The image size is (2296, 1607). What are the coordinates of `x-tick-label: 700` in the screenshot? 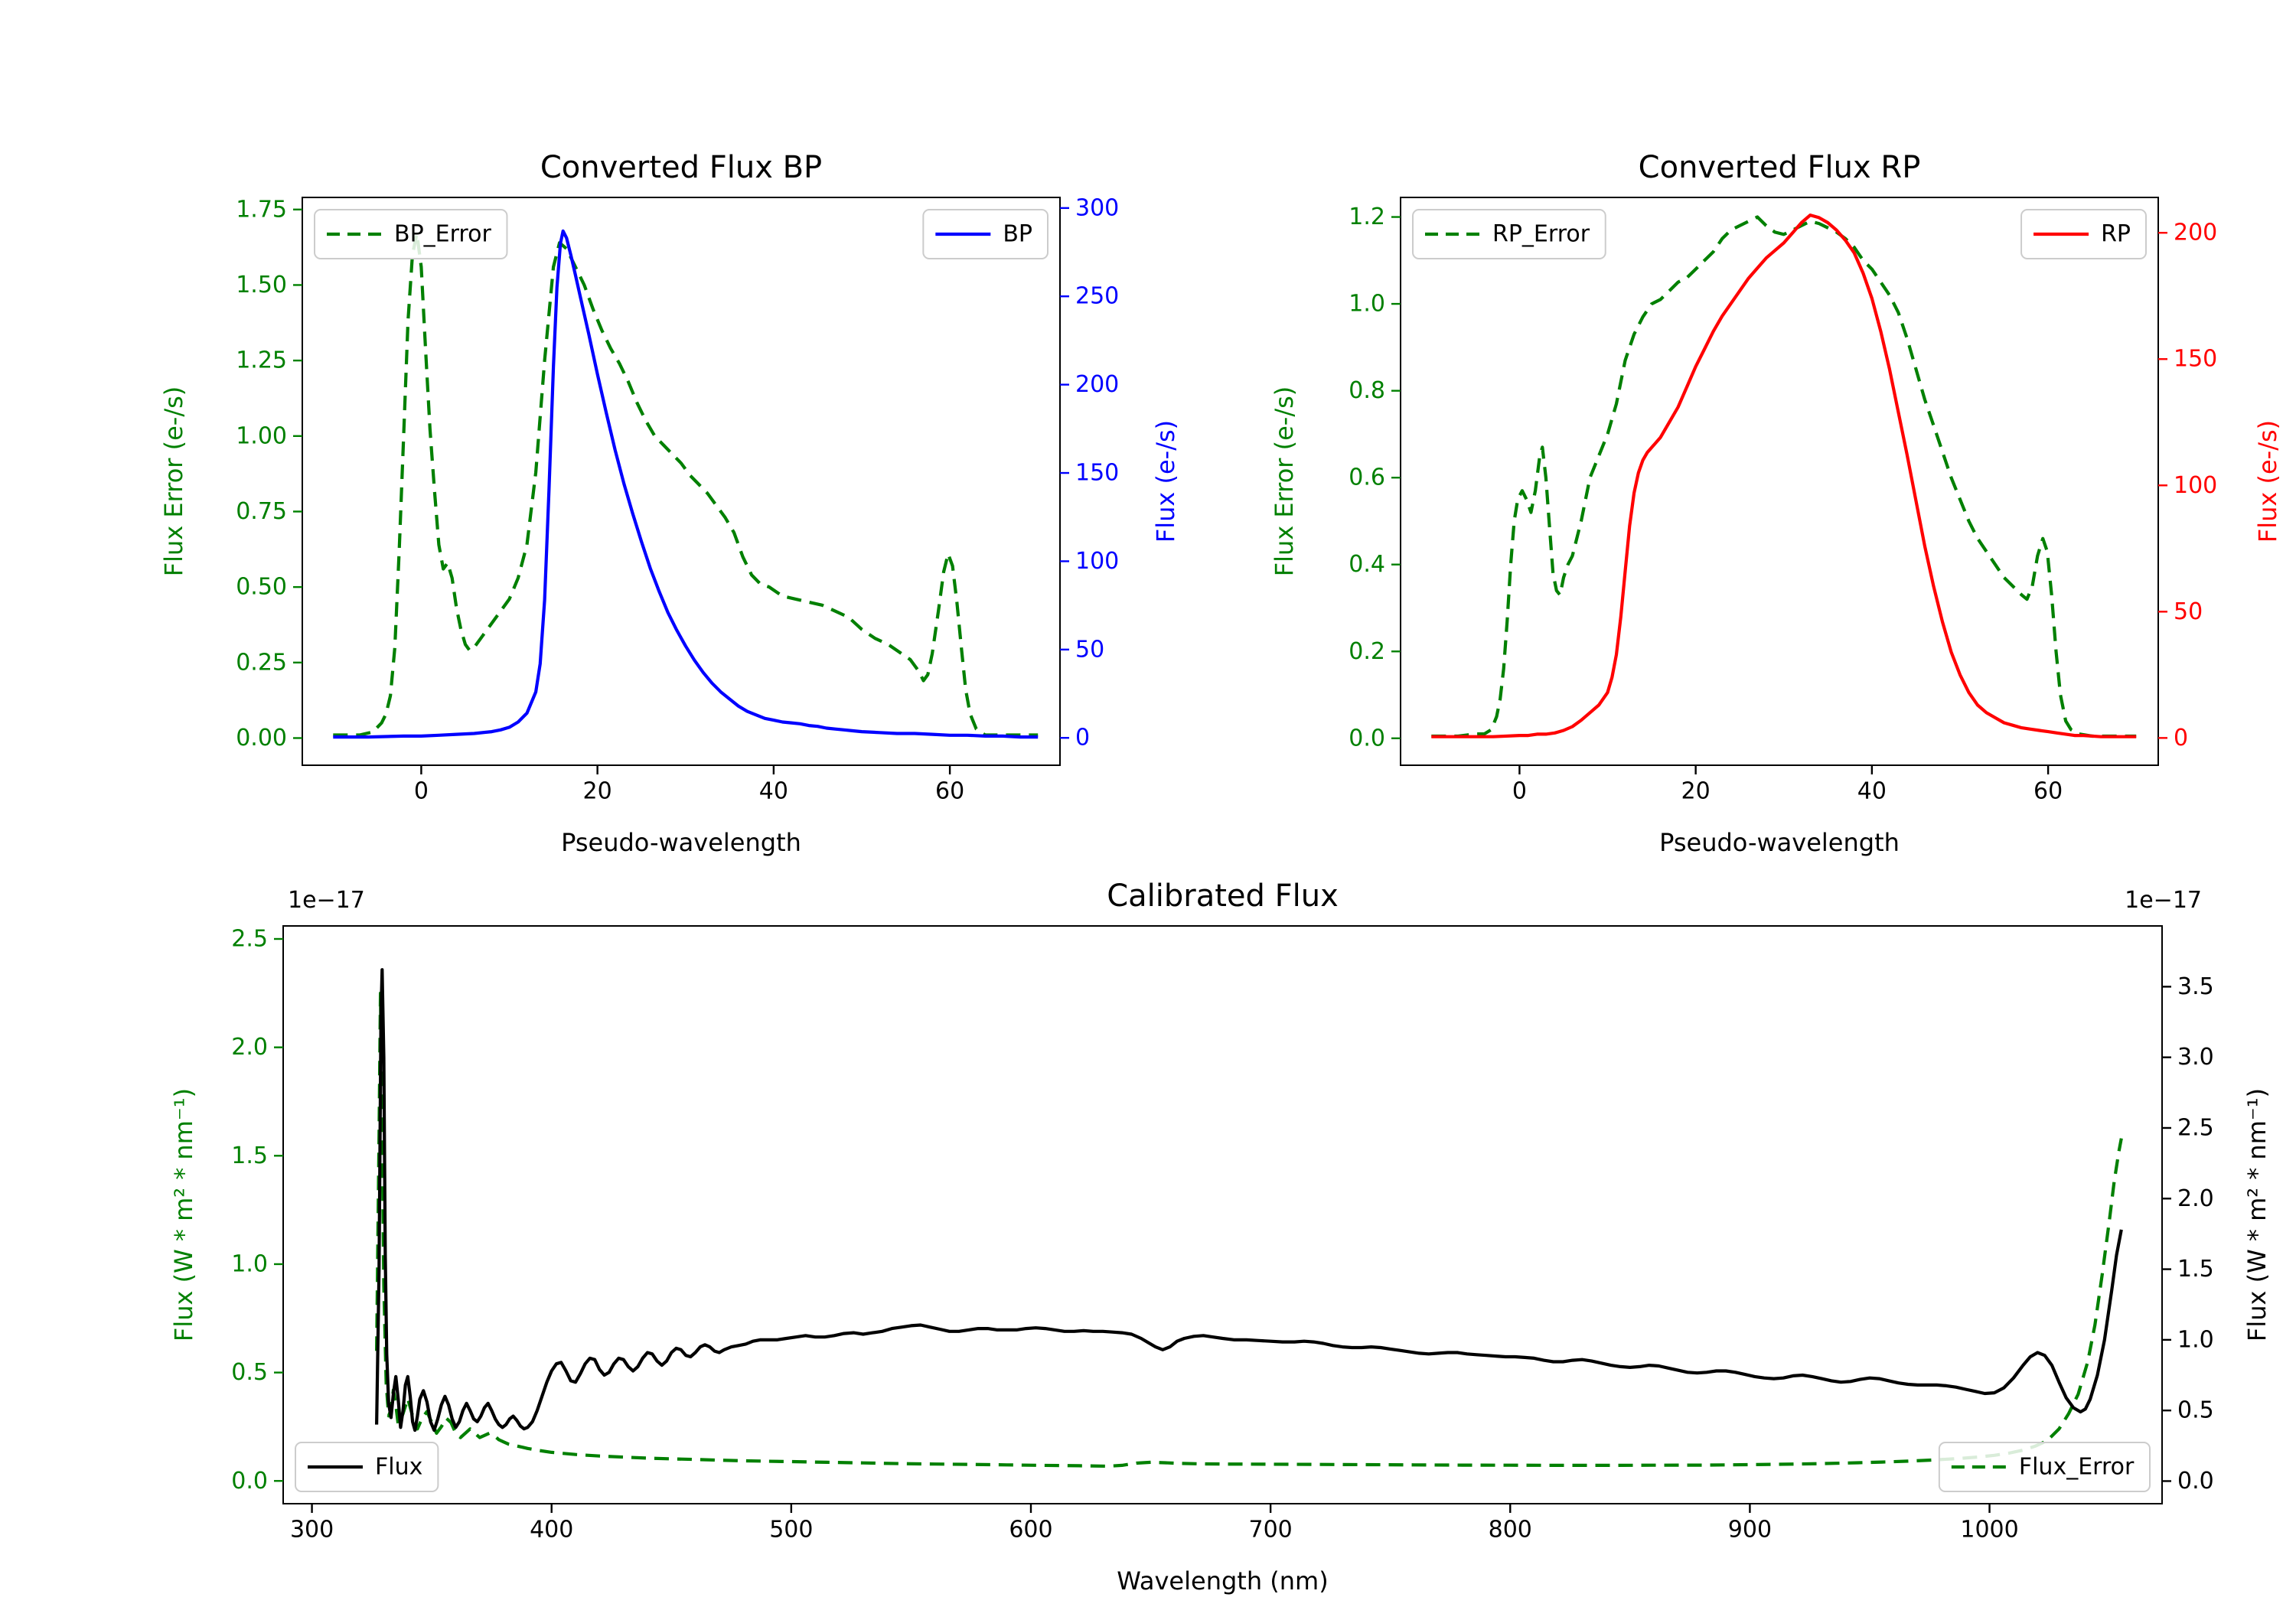 It's located at (1270, 1530).